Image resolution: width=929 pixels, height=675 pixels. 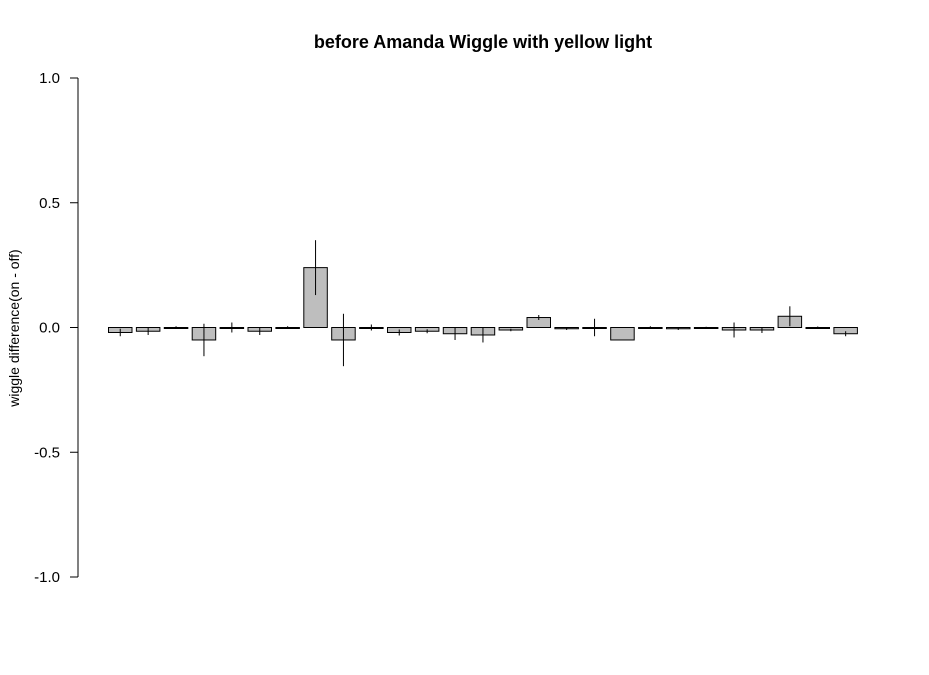 I want to click on error-bars-group, so click(x=483, y=303).